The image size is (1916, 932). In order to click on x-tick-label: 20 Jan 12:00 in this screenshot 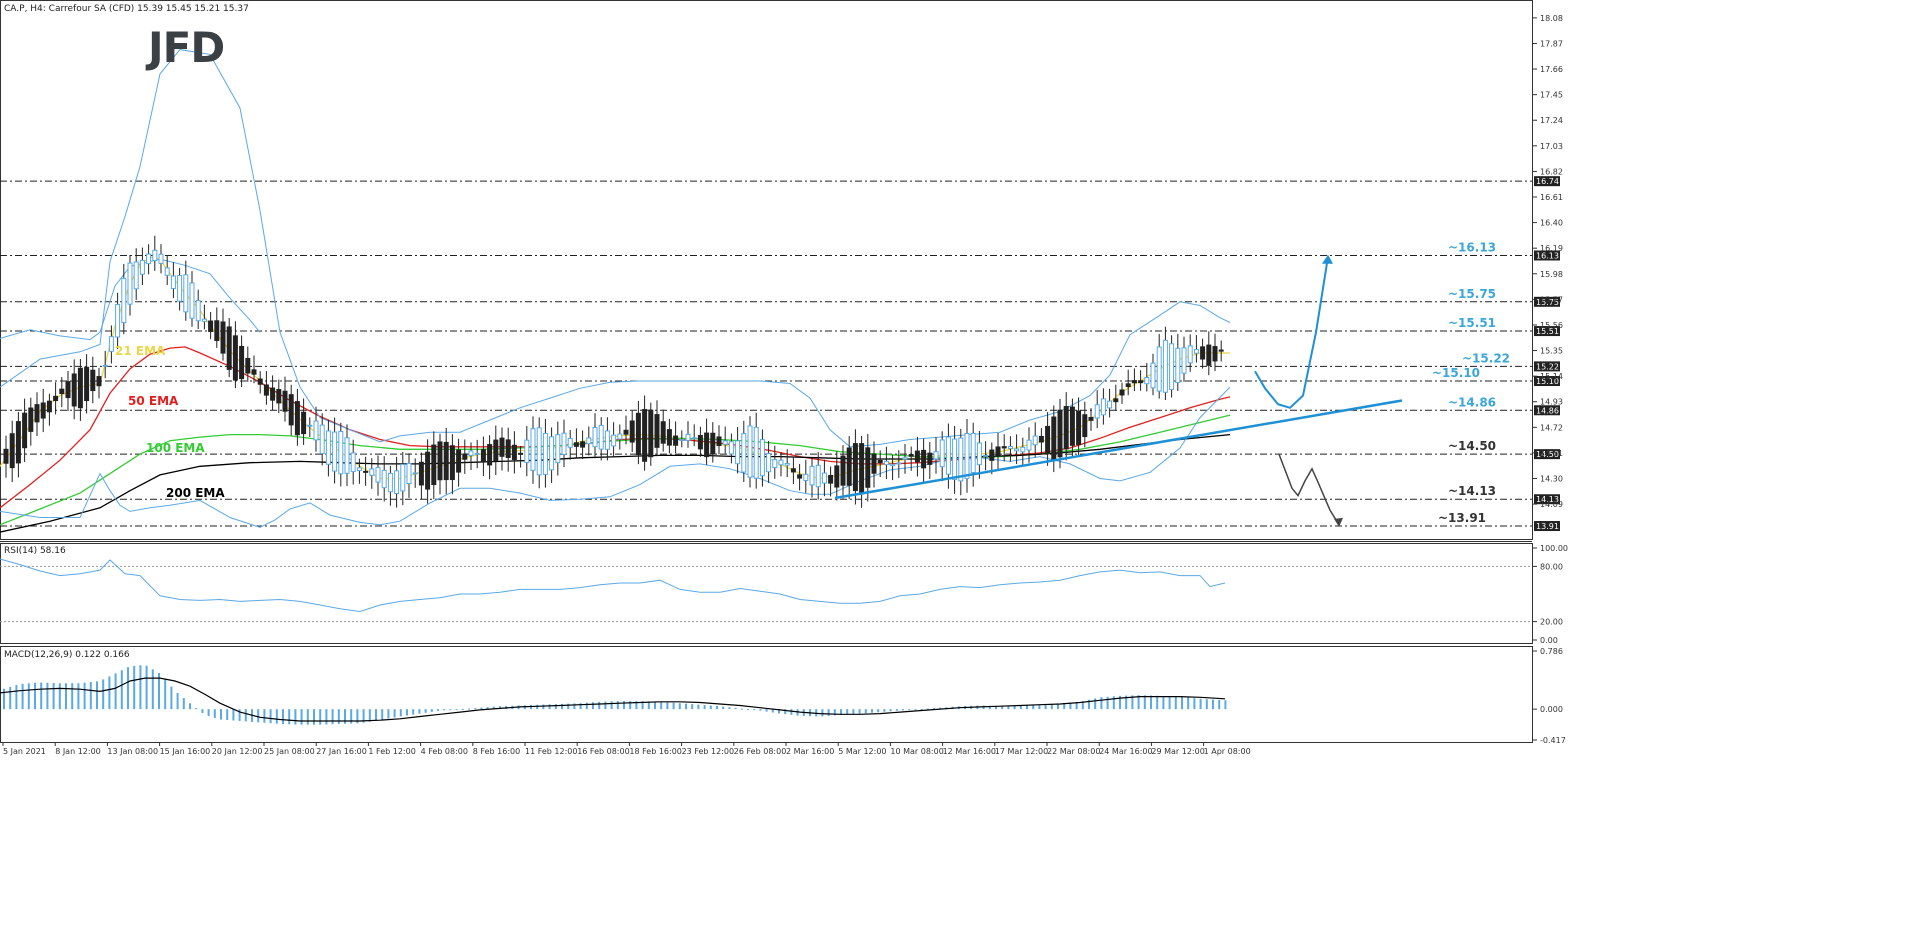, I will do `click(237, 751)`.